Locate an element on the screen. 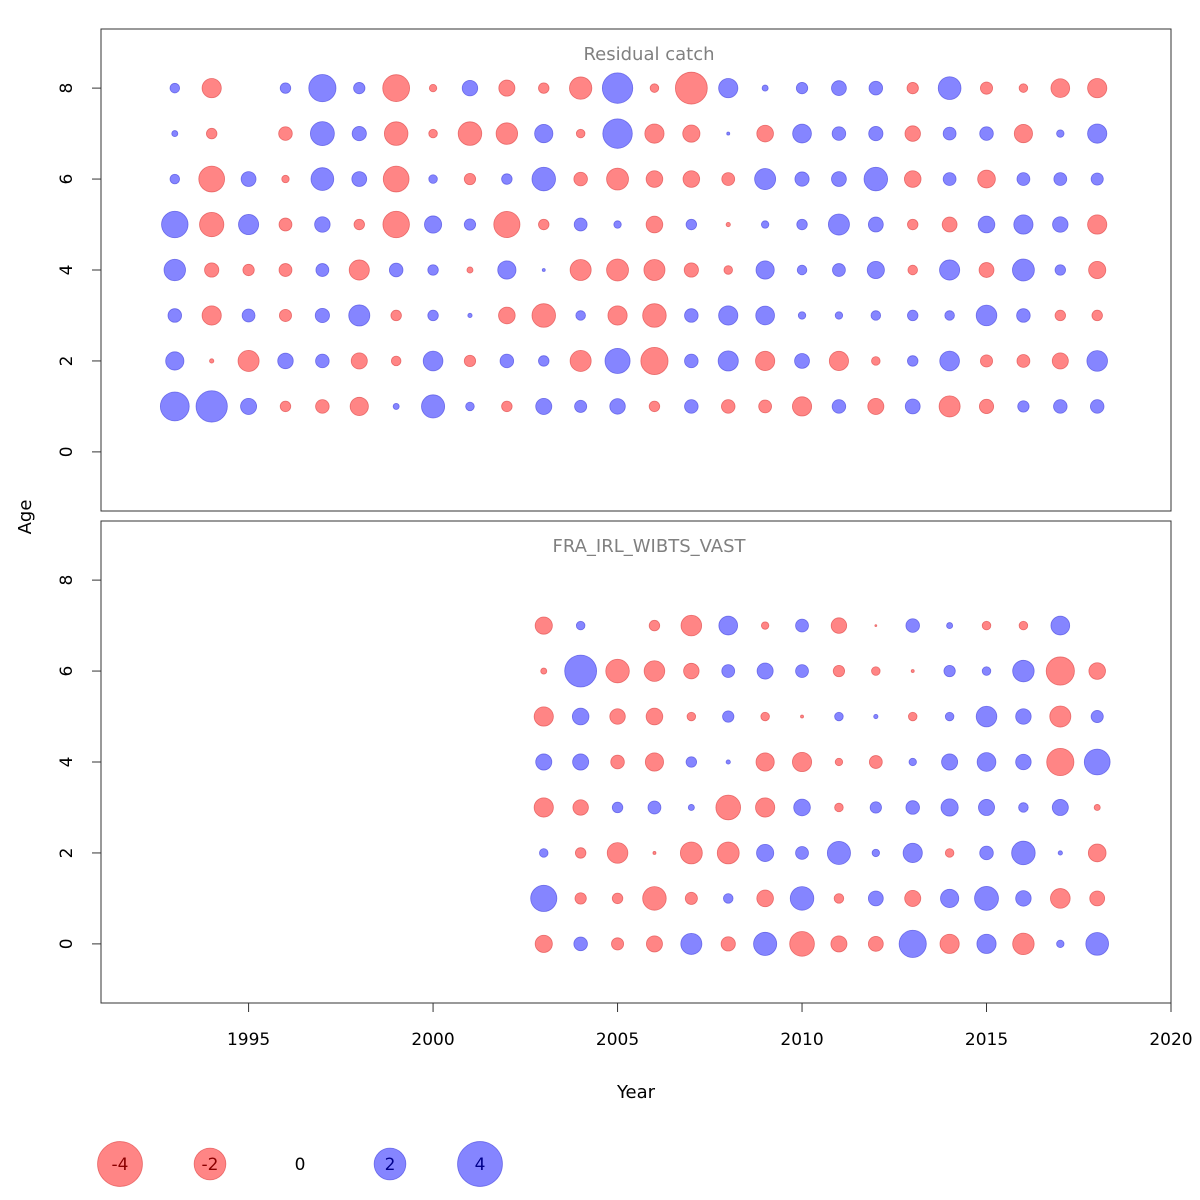 This screenshot has height=1200, width=1200. x-tick-label: 2000 is located at coordinates (432, 1040).